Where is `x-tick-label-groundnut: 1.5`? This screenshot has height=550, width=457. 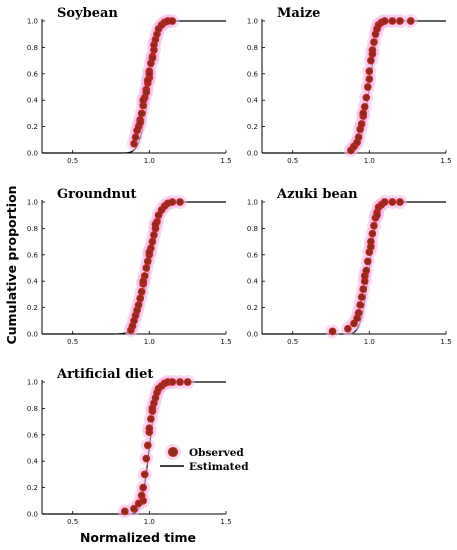
x-tick-label-groundnut: 1.5 is located at coordinates (225, 342).